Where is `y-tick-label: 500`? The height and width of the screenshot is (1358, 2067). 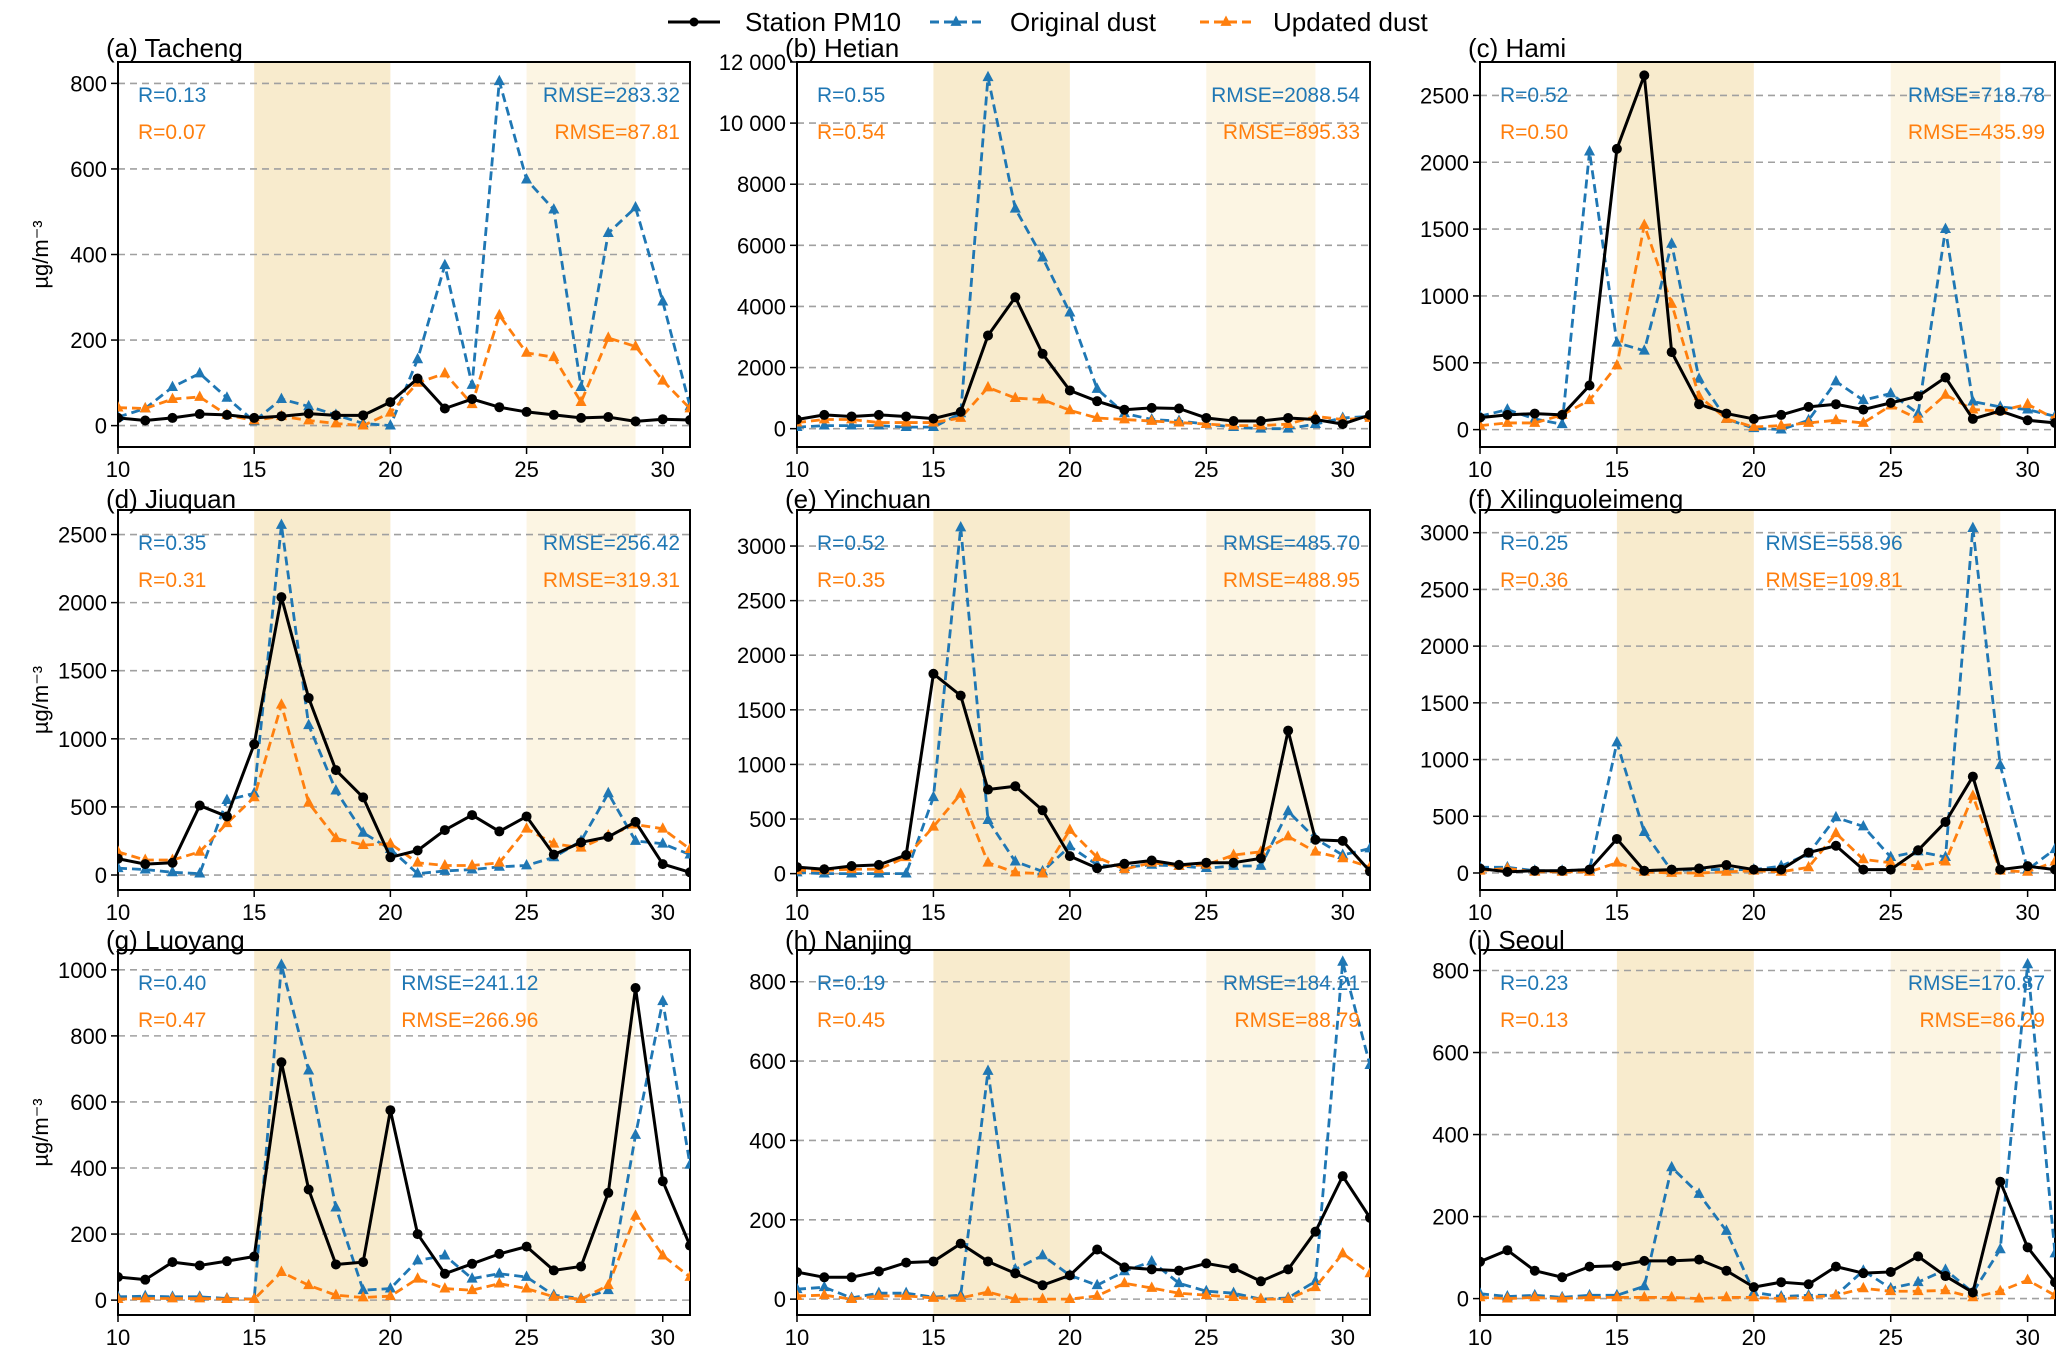
y-tick-label: 500 is located at coordinates (88, 807).